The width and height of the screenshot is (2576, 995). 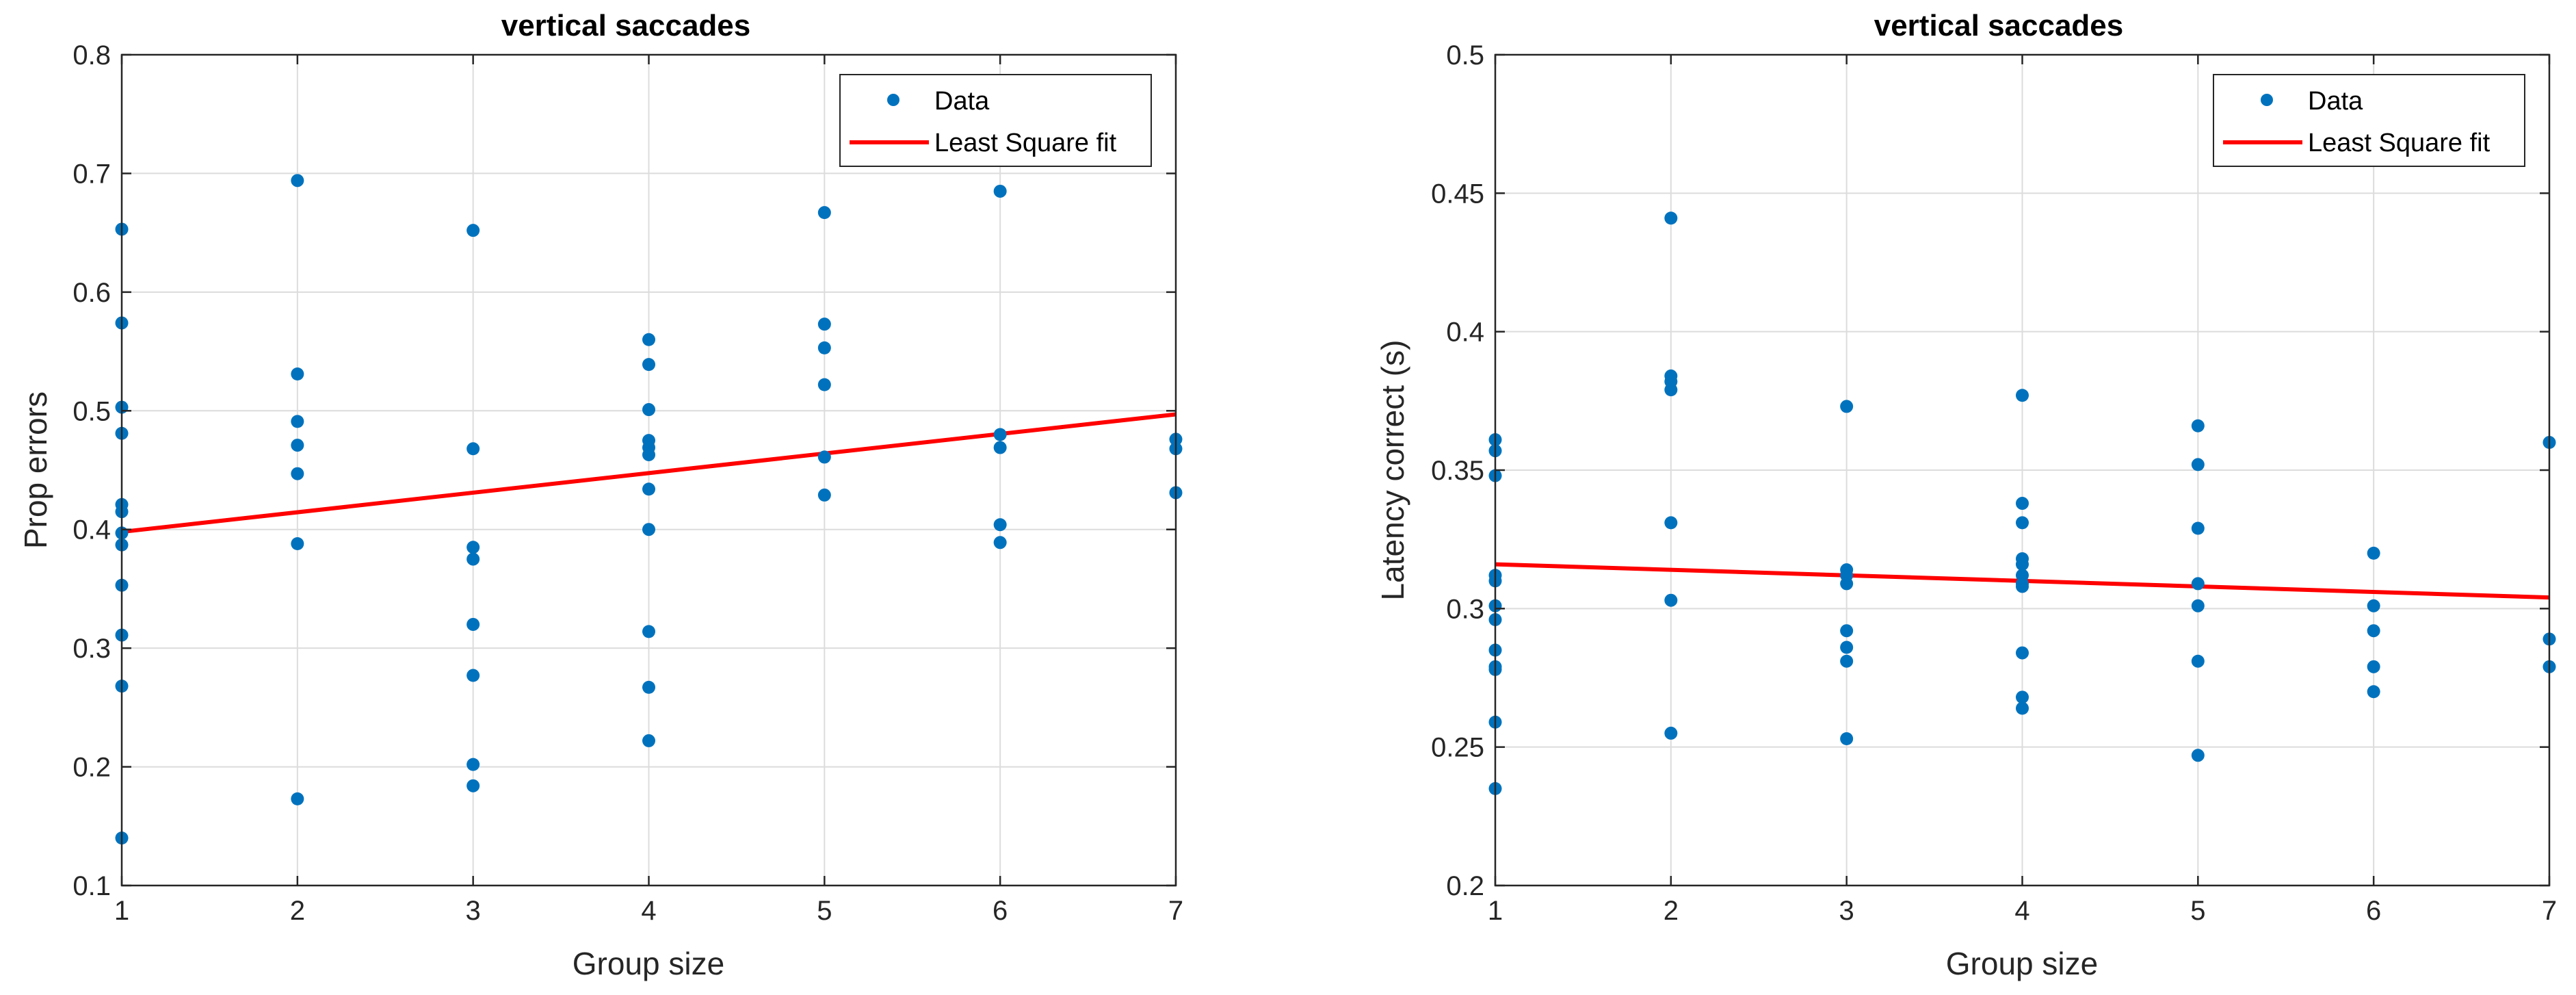 What do you see at coordinates (92, 470) in the screenshot?
I see `y-tick-labels: 0.1 0.2 0.3 0.4 0.5 0.6 0.7 0.8` at bounding box center [92, 470].